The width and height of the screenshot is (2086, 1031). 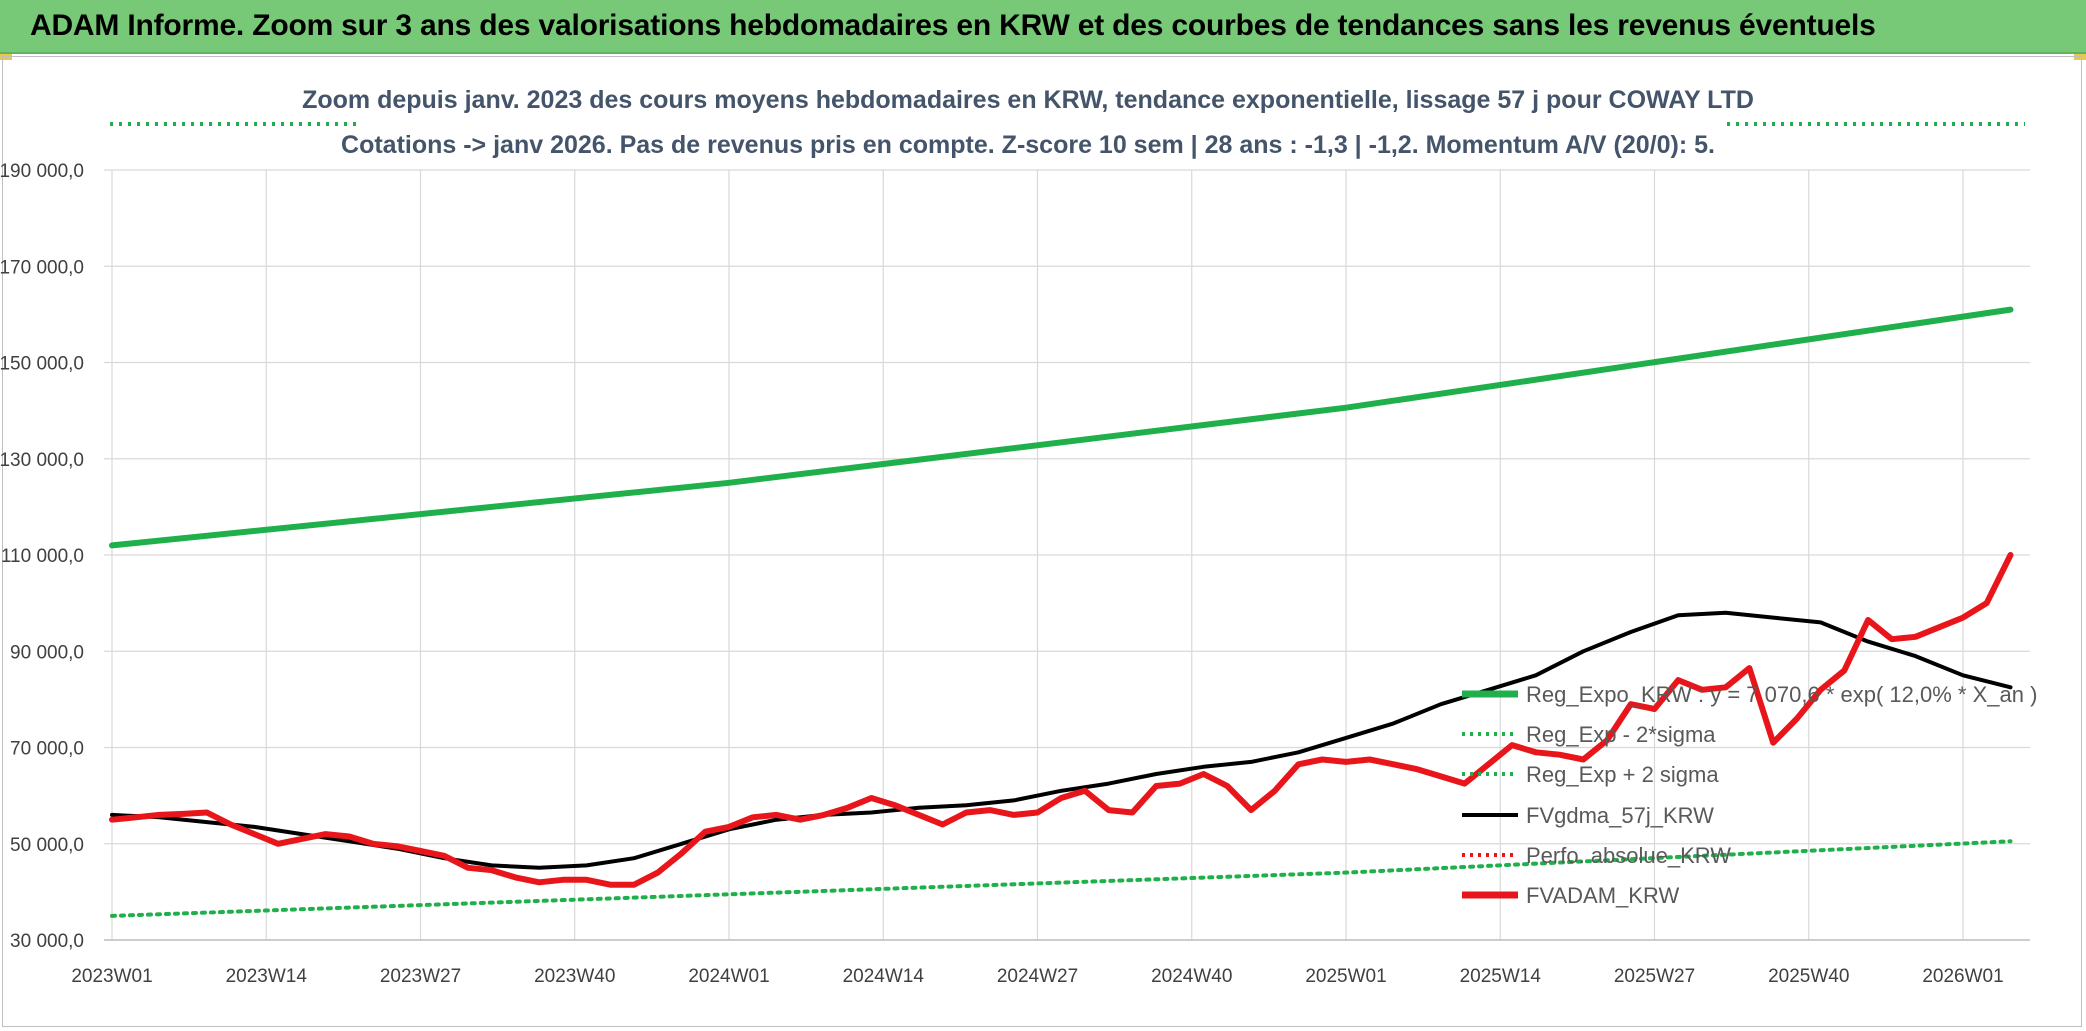 I want to click on legend-label-3: FVgdma_57j_KRW, so click(x=1620, y=815).